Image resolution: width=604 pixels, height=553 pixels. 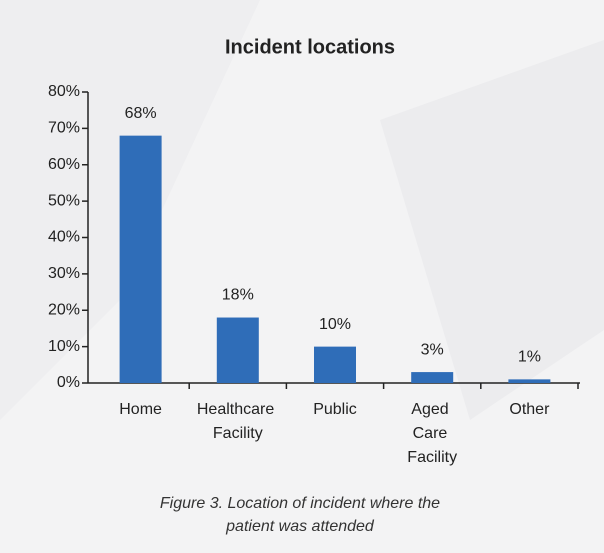 What do you see at coordinates (432, 349) in the screenshot?
I see `value-label: 3%` at bounding box center [432, 349].